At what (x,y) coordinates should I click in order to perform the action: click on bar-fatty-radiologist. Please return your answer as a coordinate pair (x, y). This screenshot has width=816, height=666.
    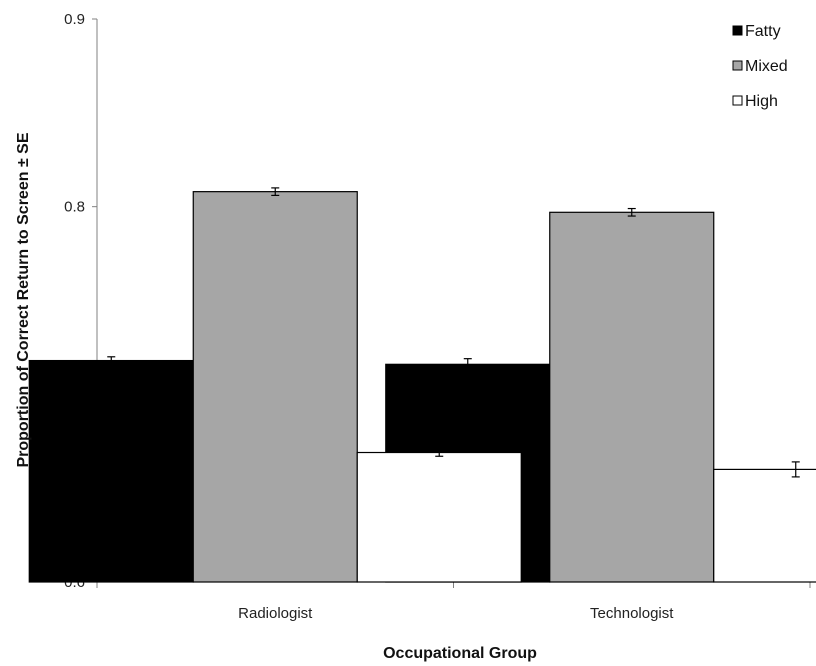
    Looking at the image, I should click on (111, 471).